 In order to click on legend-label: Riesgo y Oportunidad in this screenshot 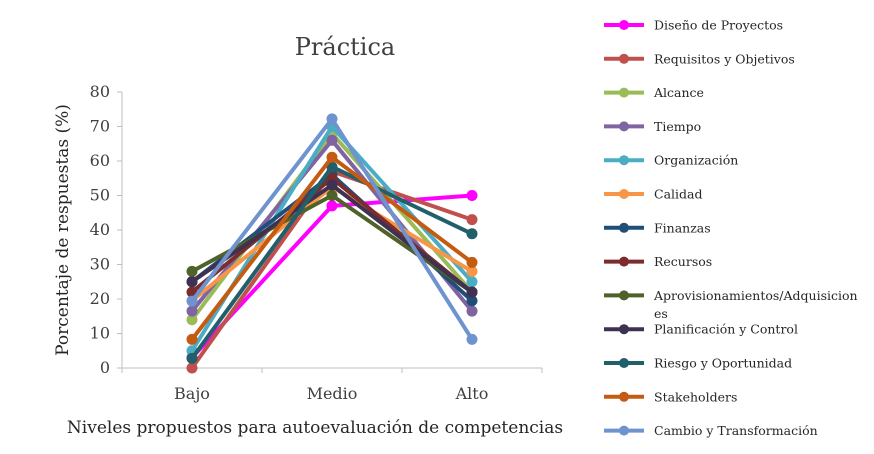, I will do `click(723, 363)`.